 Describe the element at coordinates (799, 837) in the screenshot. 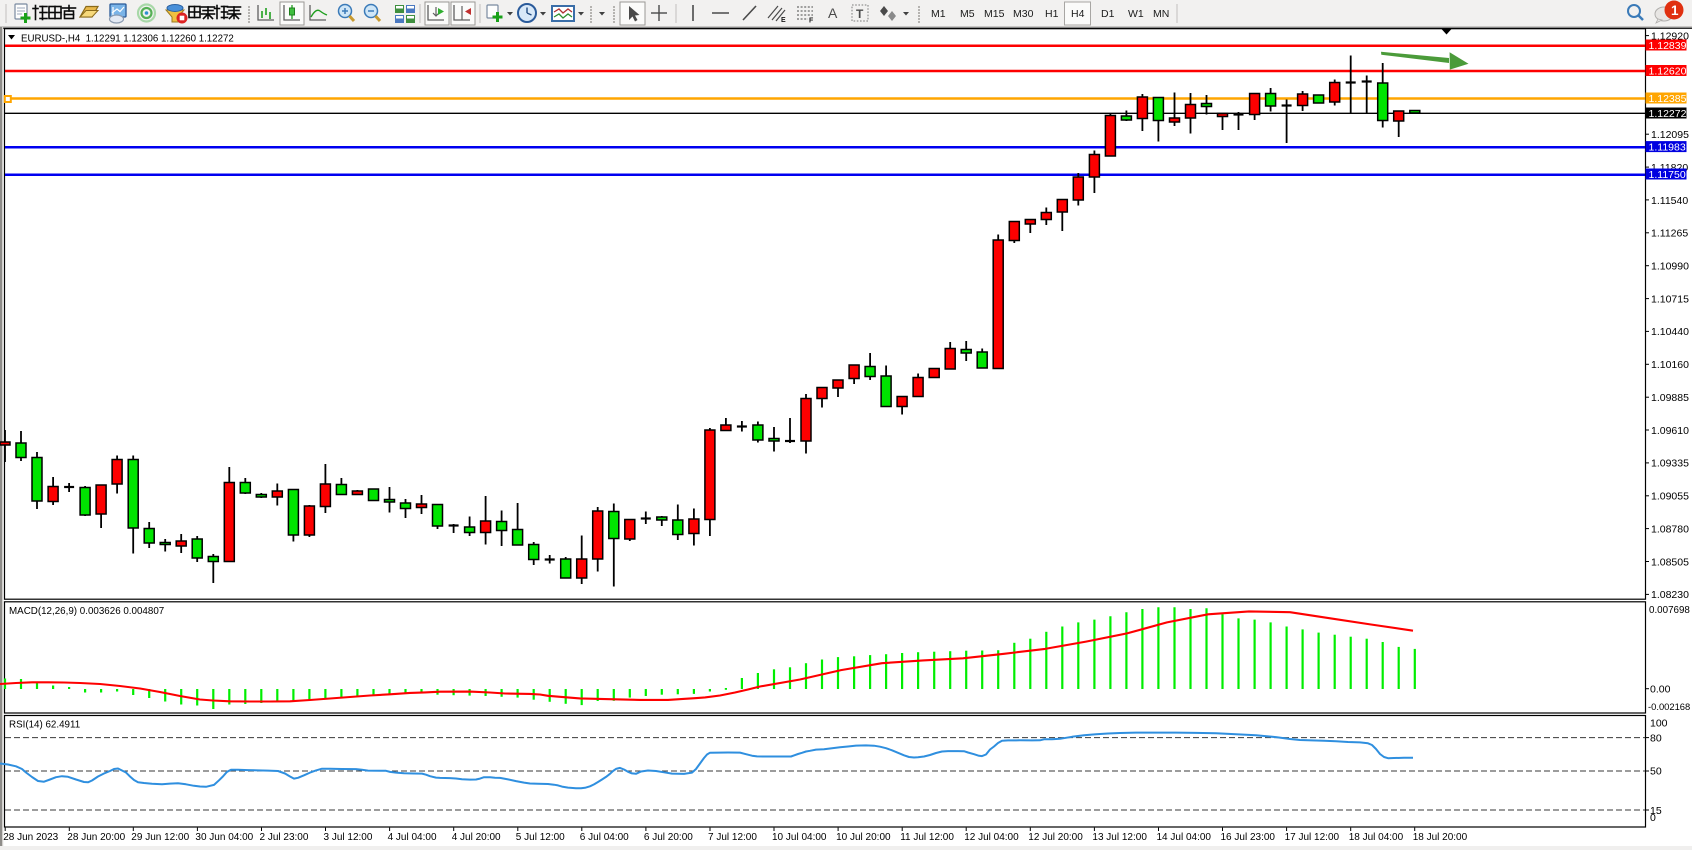

I see `svg-text: 10 Jul 04:00` at that location.